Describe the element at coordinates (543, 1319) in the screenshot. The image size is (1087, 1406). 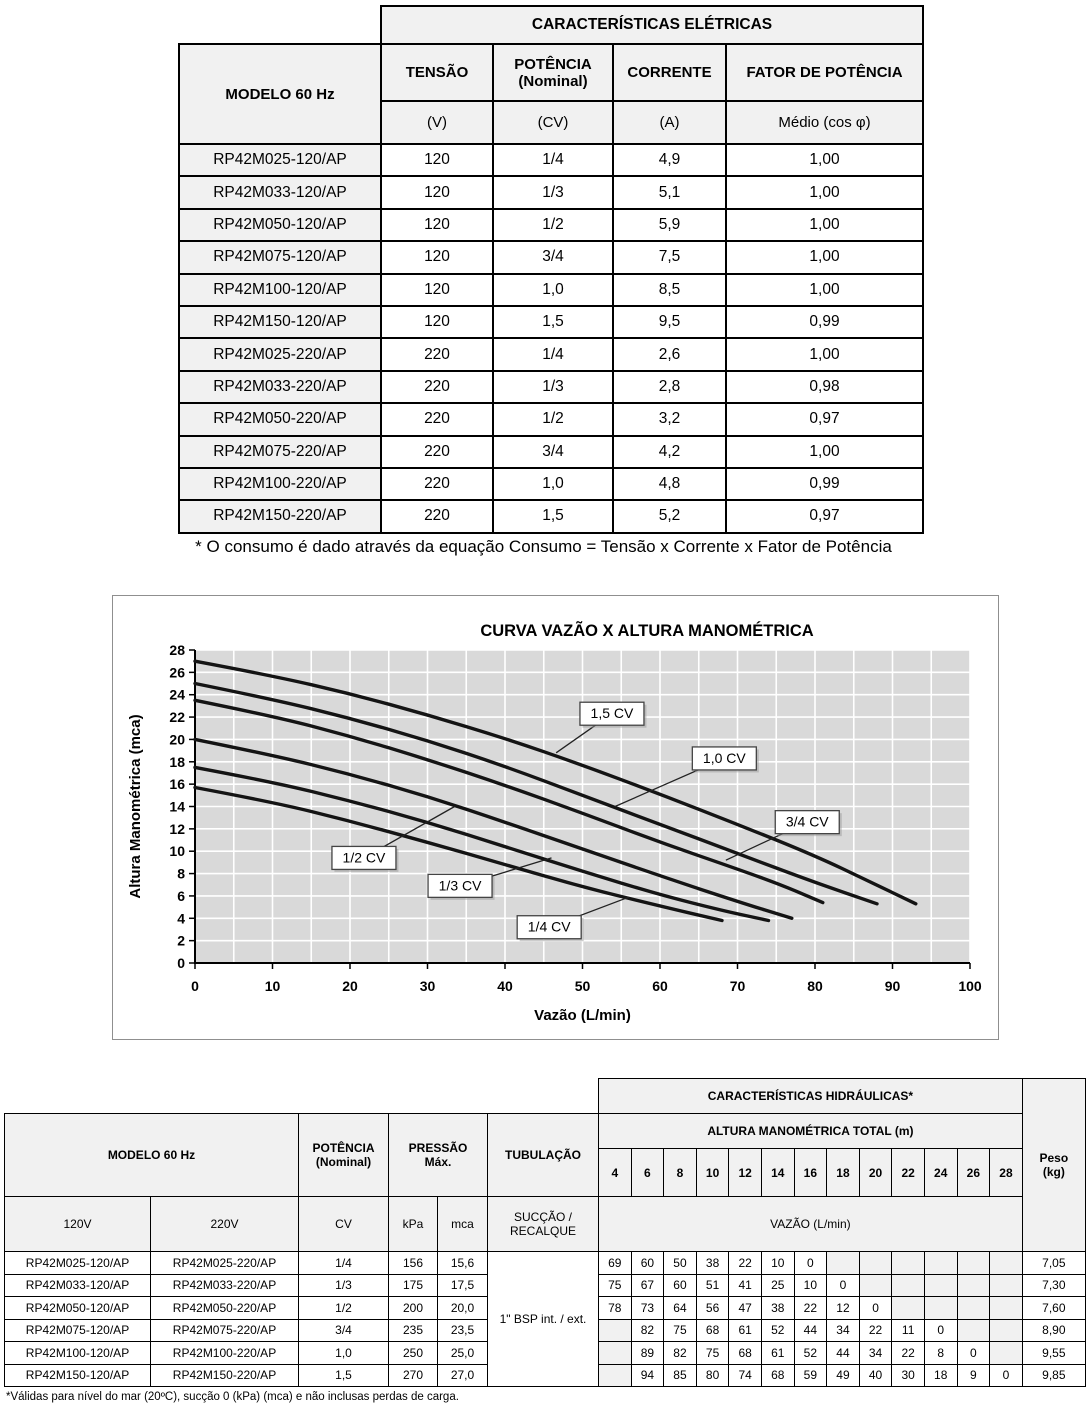
I see `tubing-cell: 1" BSP int. / ext.` at that location.